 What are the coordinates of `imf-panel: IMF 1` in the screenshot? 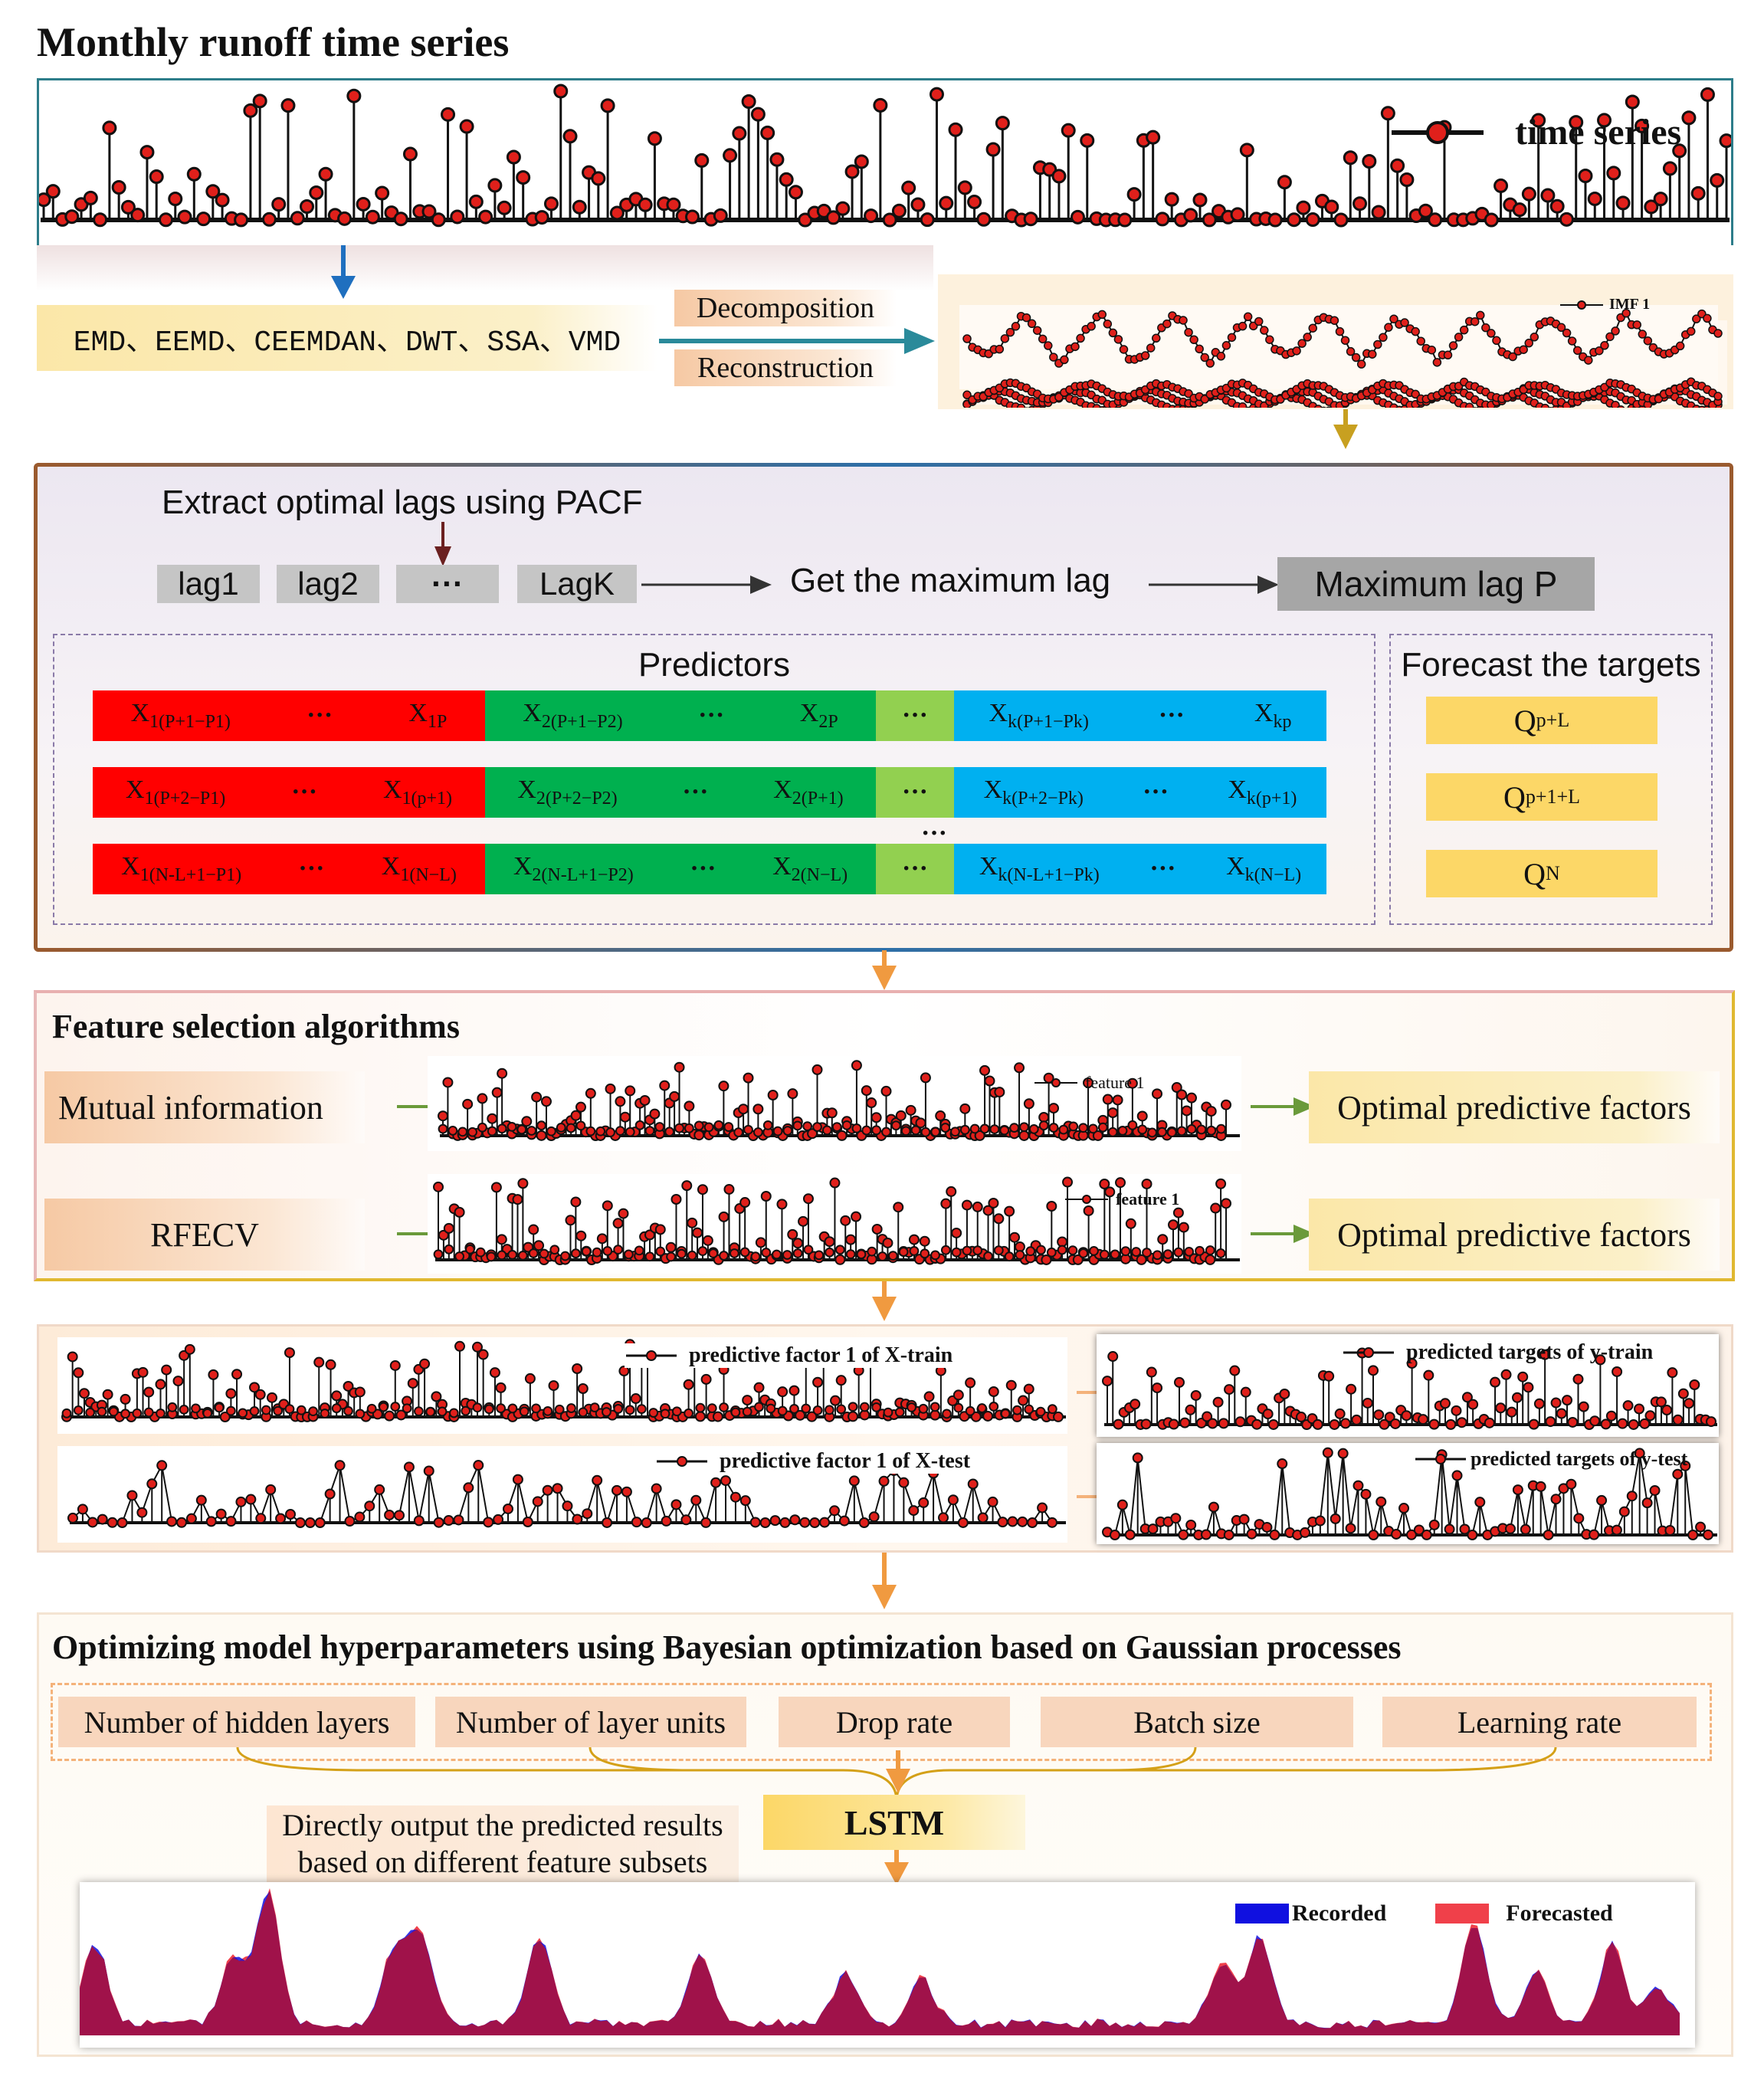 It's located at (1335, 341).